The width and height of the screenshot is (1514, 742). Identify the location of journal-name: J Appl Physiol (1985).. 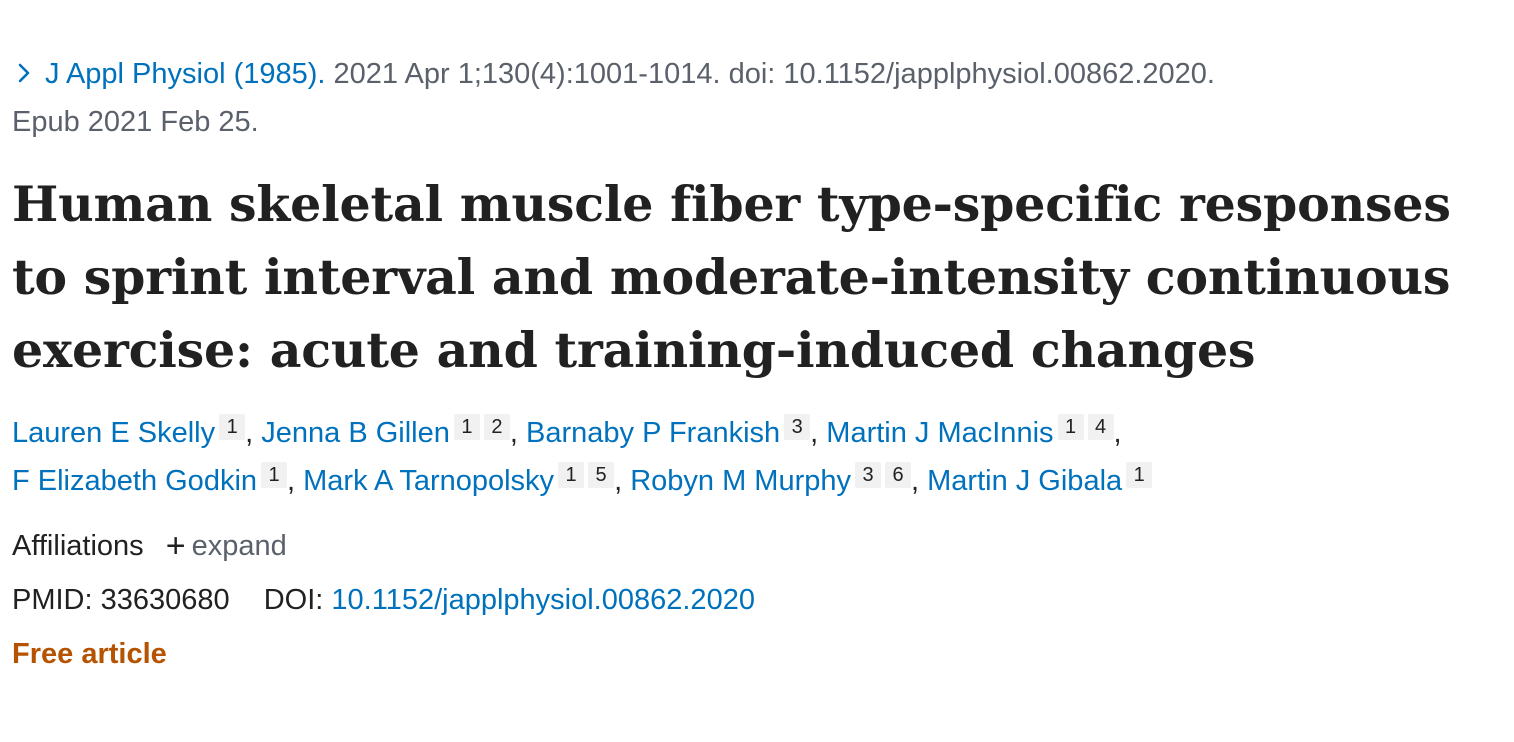
(185, 74).